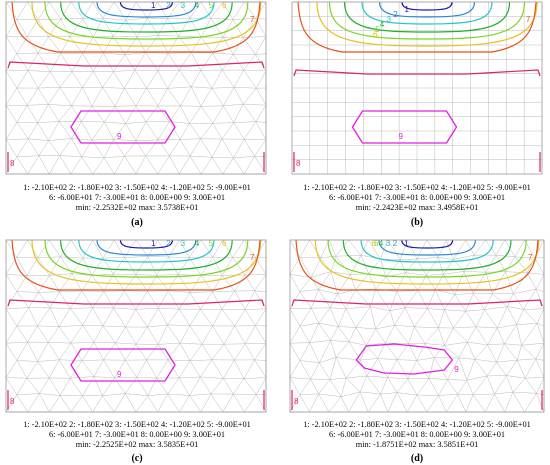 This screenshot has height=465, width=550. I want to click on legend-line3-b: min: -2.2423E+02 max: 3.4958E+01, so click(417, 207).